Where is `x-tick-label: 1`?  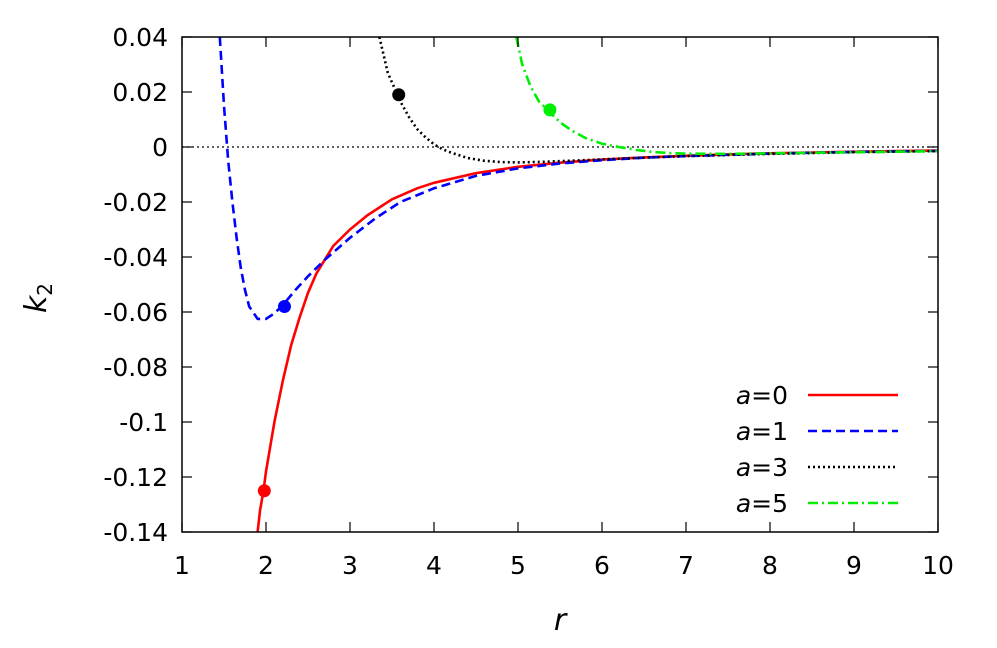
x-tick-label: 1 is located at coordinates (182, 565).